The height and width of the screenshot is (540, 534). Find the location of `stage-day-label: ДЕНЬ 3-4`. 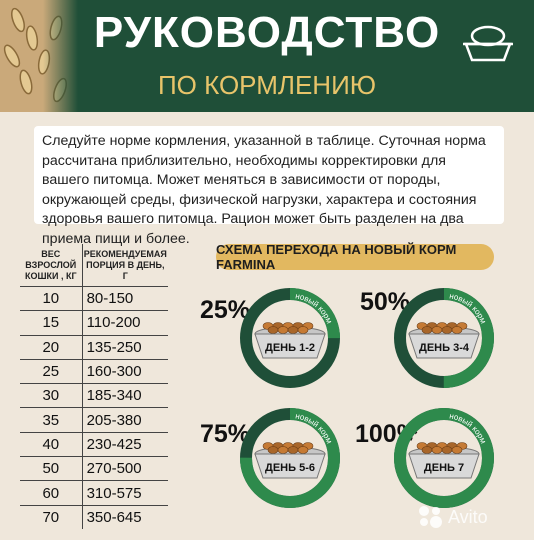

stage-day-label: ДЕНЬ 3-4 is located at coordinates (444, 348).